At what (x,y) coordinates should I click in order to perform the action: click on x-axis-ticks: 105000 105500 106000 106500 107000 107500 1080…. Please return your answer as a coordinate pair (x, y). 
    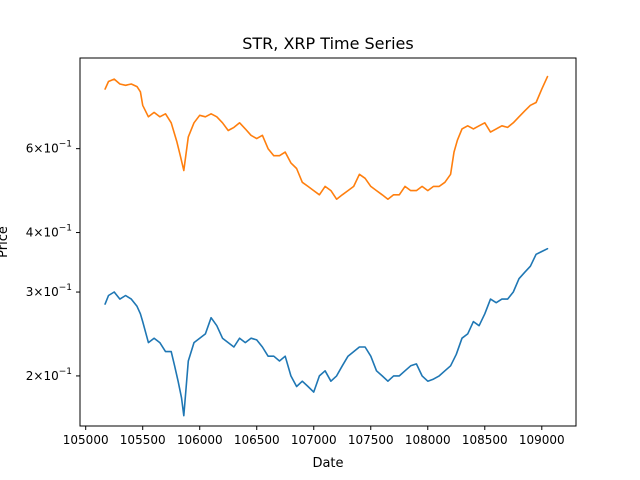
    Looking at the image, I should click on (314, 436).